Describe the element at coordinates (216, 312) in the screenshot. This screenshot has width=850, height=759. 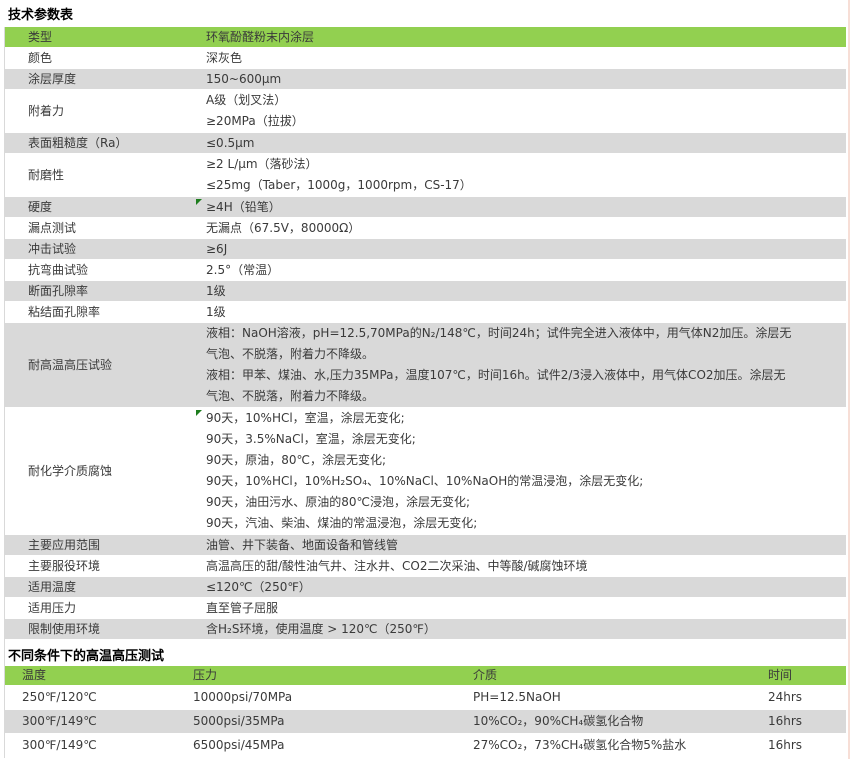
I see `param-value-line: 1级` at that location.